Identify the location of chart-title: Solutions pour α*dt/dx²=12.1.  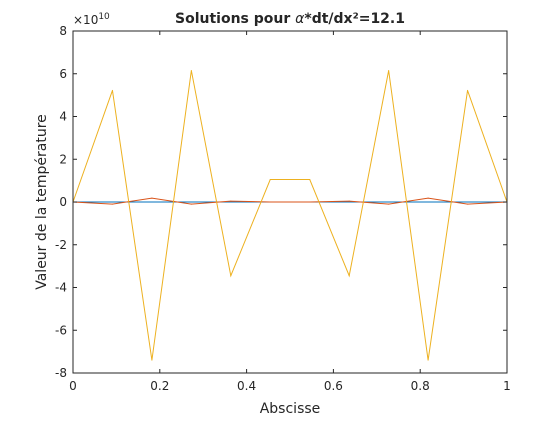
(290, 19).